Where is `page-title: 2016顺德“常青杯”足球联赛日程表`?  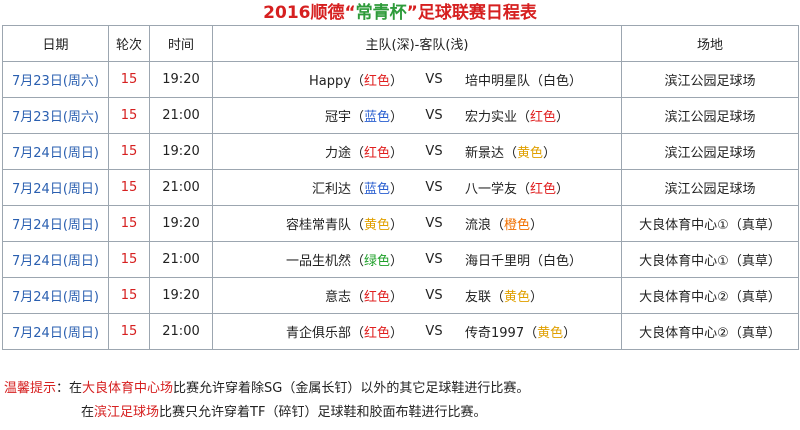
page-title: 2016顺德“常青杯”足球联赛日程表 is located at coordinates (400, 13).